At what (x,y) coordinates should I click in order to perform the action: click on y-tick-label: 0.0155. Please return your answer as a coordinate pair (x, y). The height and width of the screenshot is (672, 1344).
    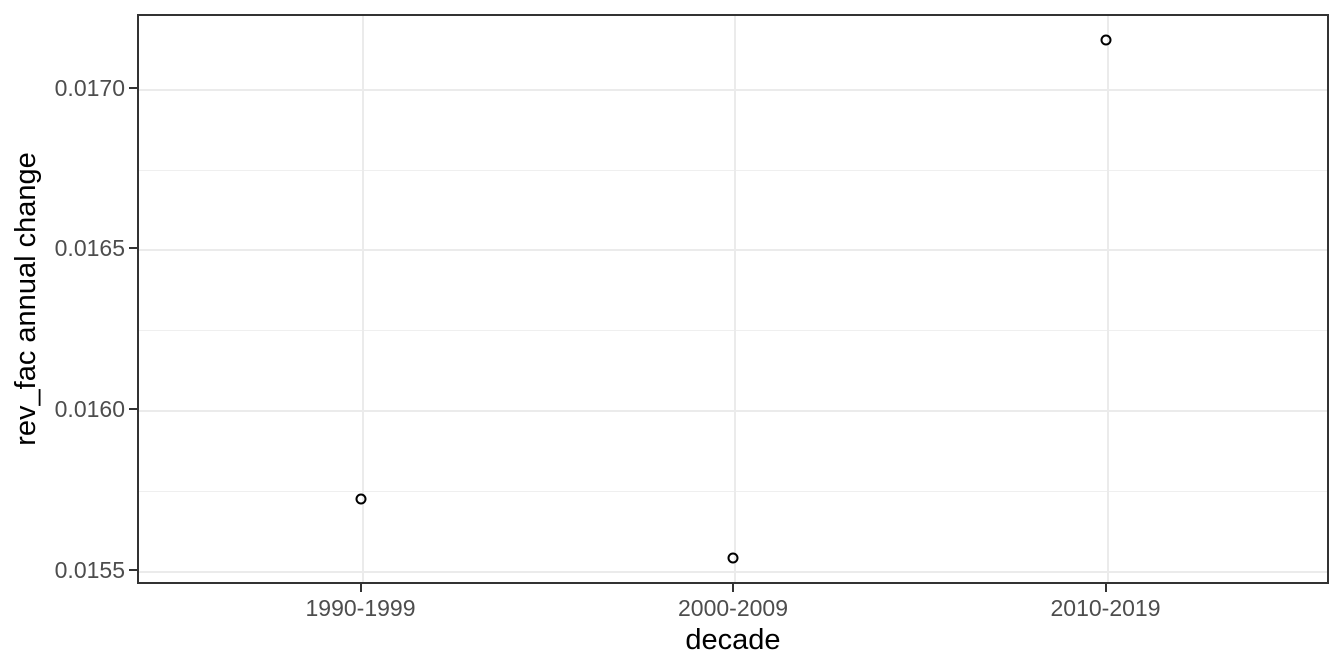
    Looking at the image, I should click on (89, 569).